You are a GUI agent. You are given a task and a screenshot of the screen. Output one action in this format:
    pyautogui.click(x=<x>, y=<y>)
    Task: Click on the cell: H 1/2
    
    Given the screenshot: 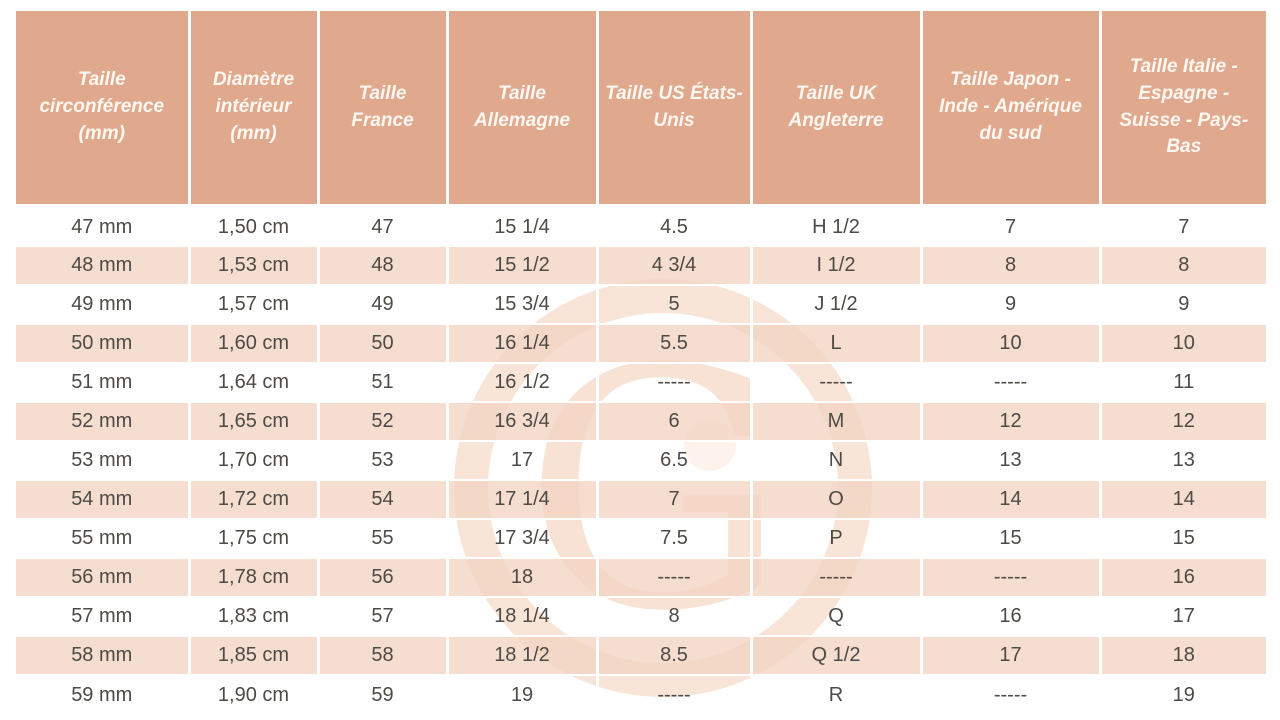 What is the action you would take?
    pyautogui.click(x=837, y=226)
    